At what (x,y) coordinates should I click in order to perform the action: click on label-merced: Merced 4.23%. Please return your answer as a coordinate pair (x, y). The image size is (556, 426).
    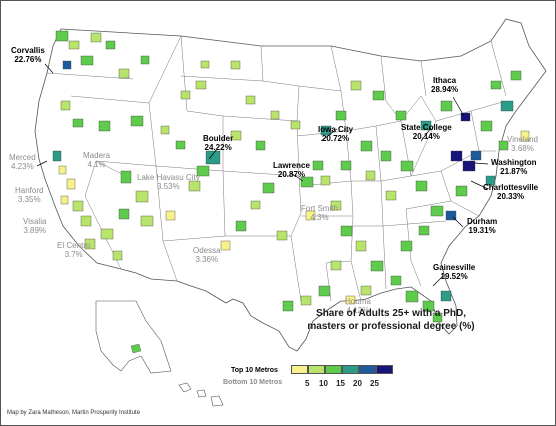
    Looking at the image, I should click on (22, 162).